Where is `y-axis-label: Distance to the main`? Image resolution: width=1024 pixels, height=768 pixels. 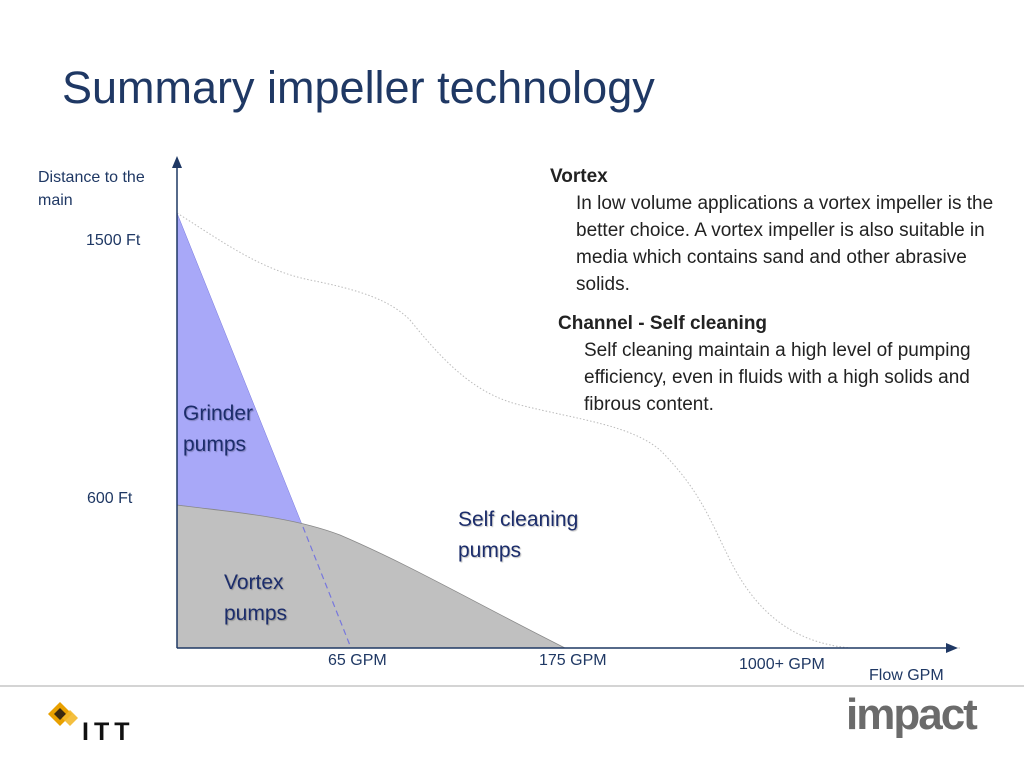
y-axis-label: Distance to the main is located at coordinates (91, 189).